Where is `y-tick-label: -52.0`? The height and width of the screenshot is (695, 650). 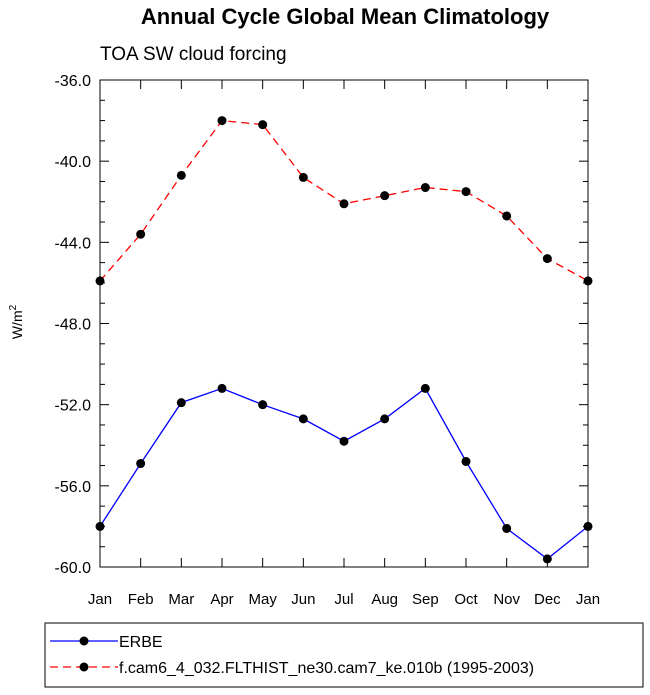 y-tick-label: -52.0 is located at coordinates (73, 406).